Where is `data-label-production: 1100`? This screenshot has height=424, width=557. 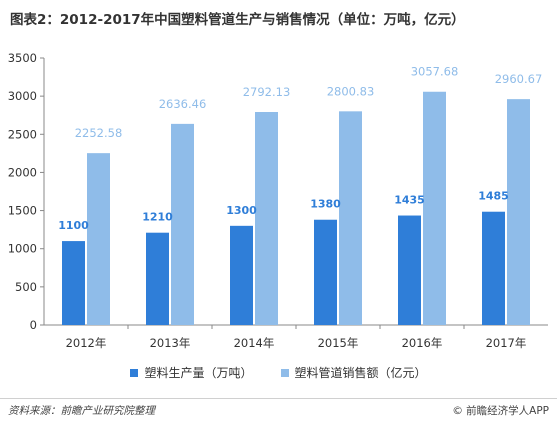 data-label-production: 1100 is located at coordinates (73, 225).